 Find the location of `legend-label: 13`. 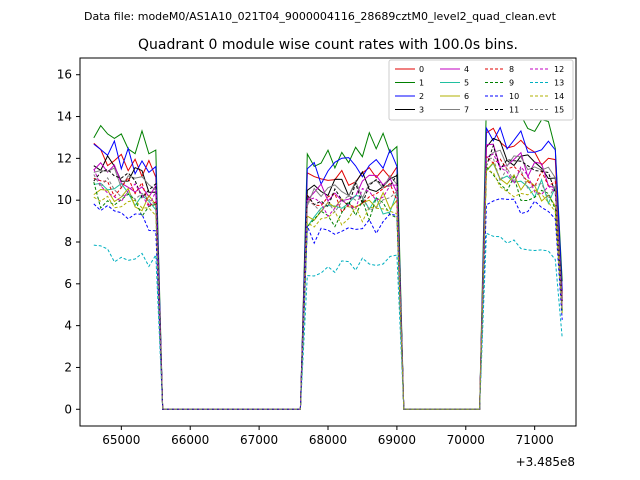

legend-label: 13 is located at coordinates (559, 83).